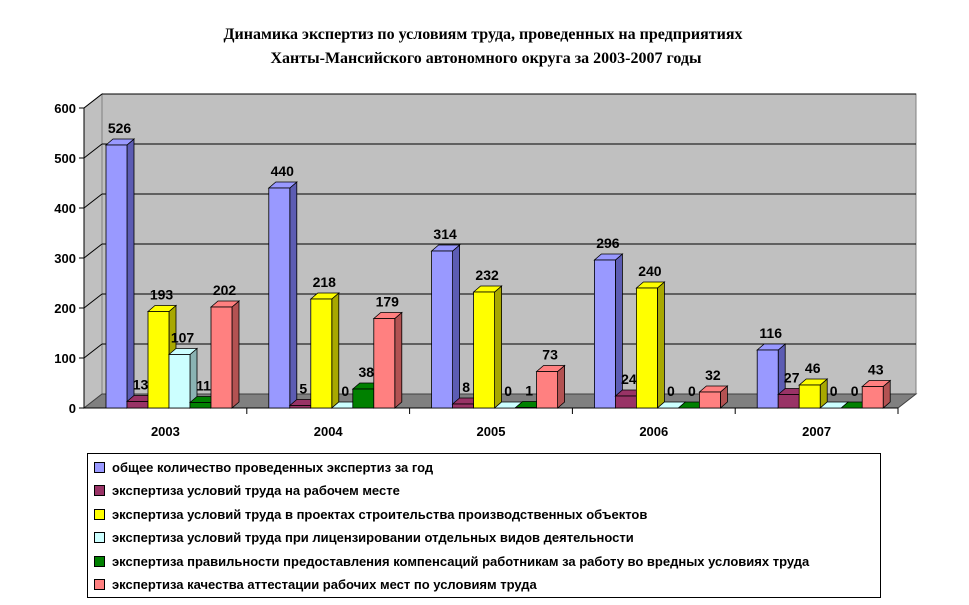 The height and width of the screenshot is (605, 969). I want to click on x-tick-label: 2005, so click(491, 431).